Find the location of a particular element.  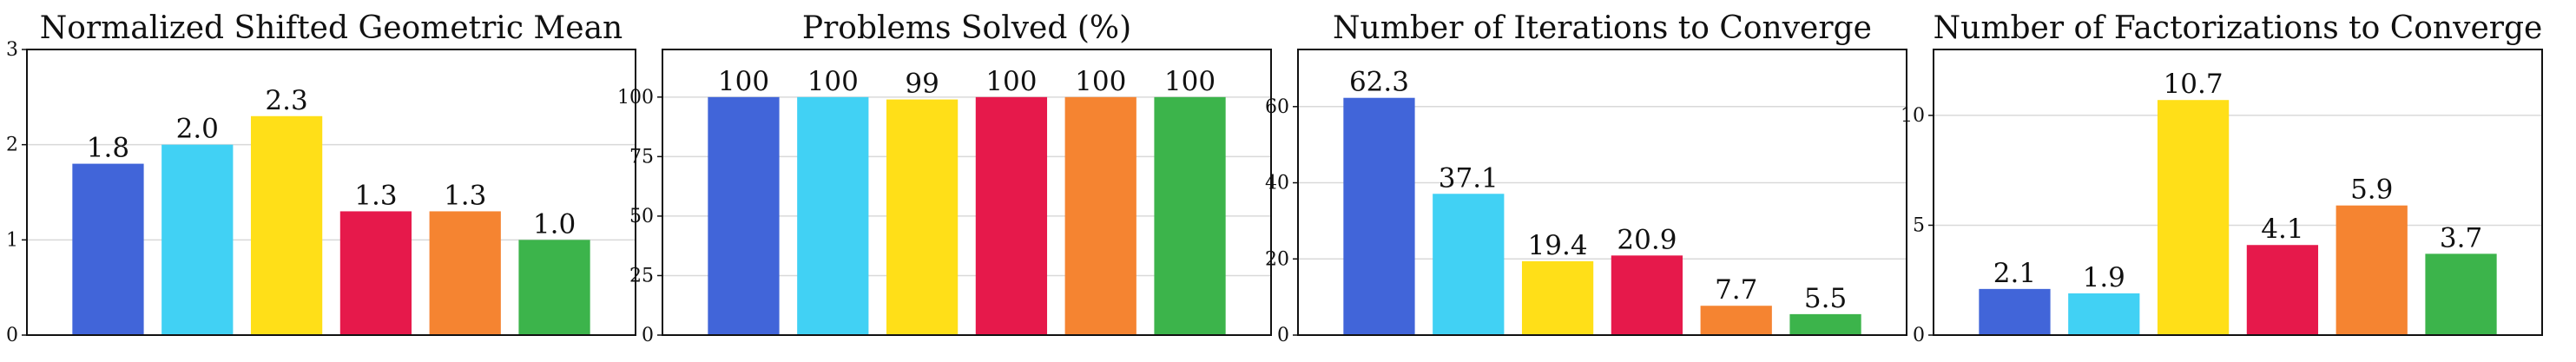

bar-value-label: 1.0 is located at coordinates (554, 224).